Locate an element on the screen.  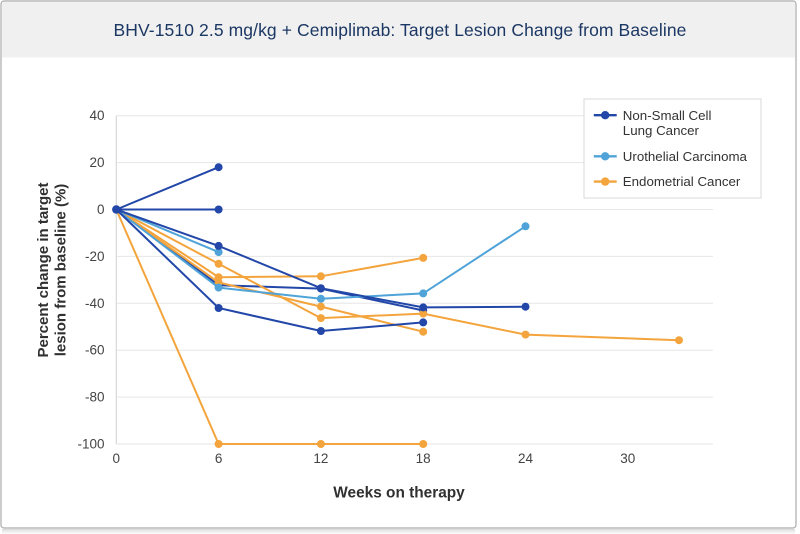
svg-text: Non-Small Cell is located at coordinates (667, 115).